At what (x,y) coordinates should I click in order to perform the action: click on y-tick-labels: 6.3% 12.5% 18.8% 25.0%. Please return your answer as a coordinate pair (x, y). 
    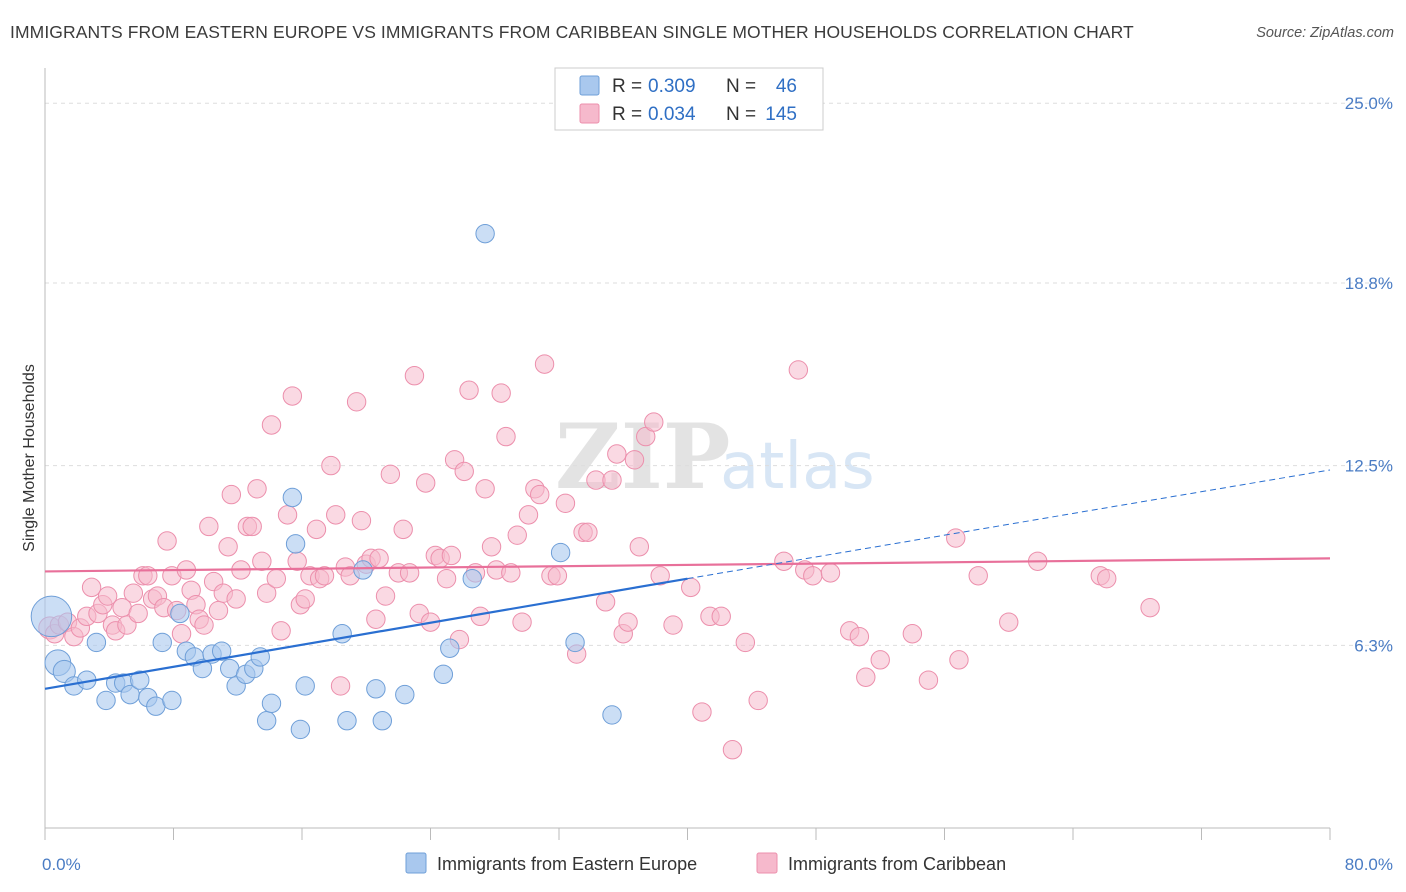
    Looking at the image, I should click on (1369, 374).